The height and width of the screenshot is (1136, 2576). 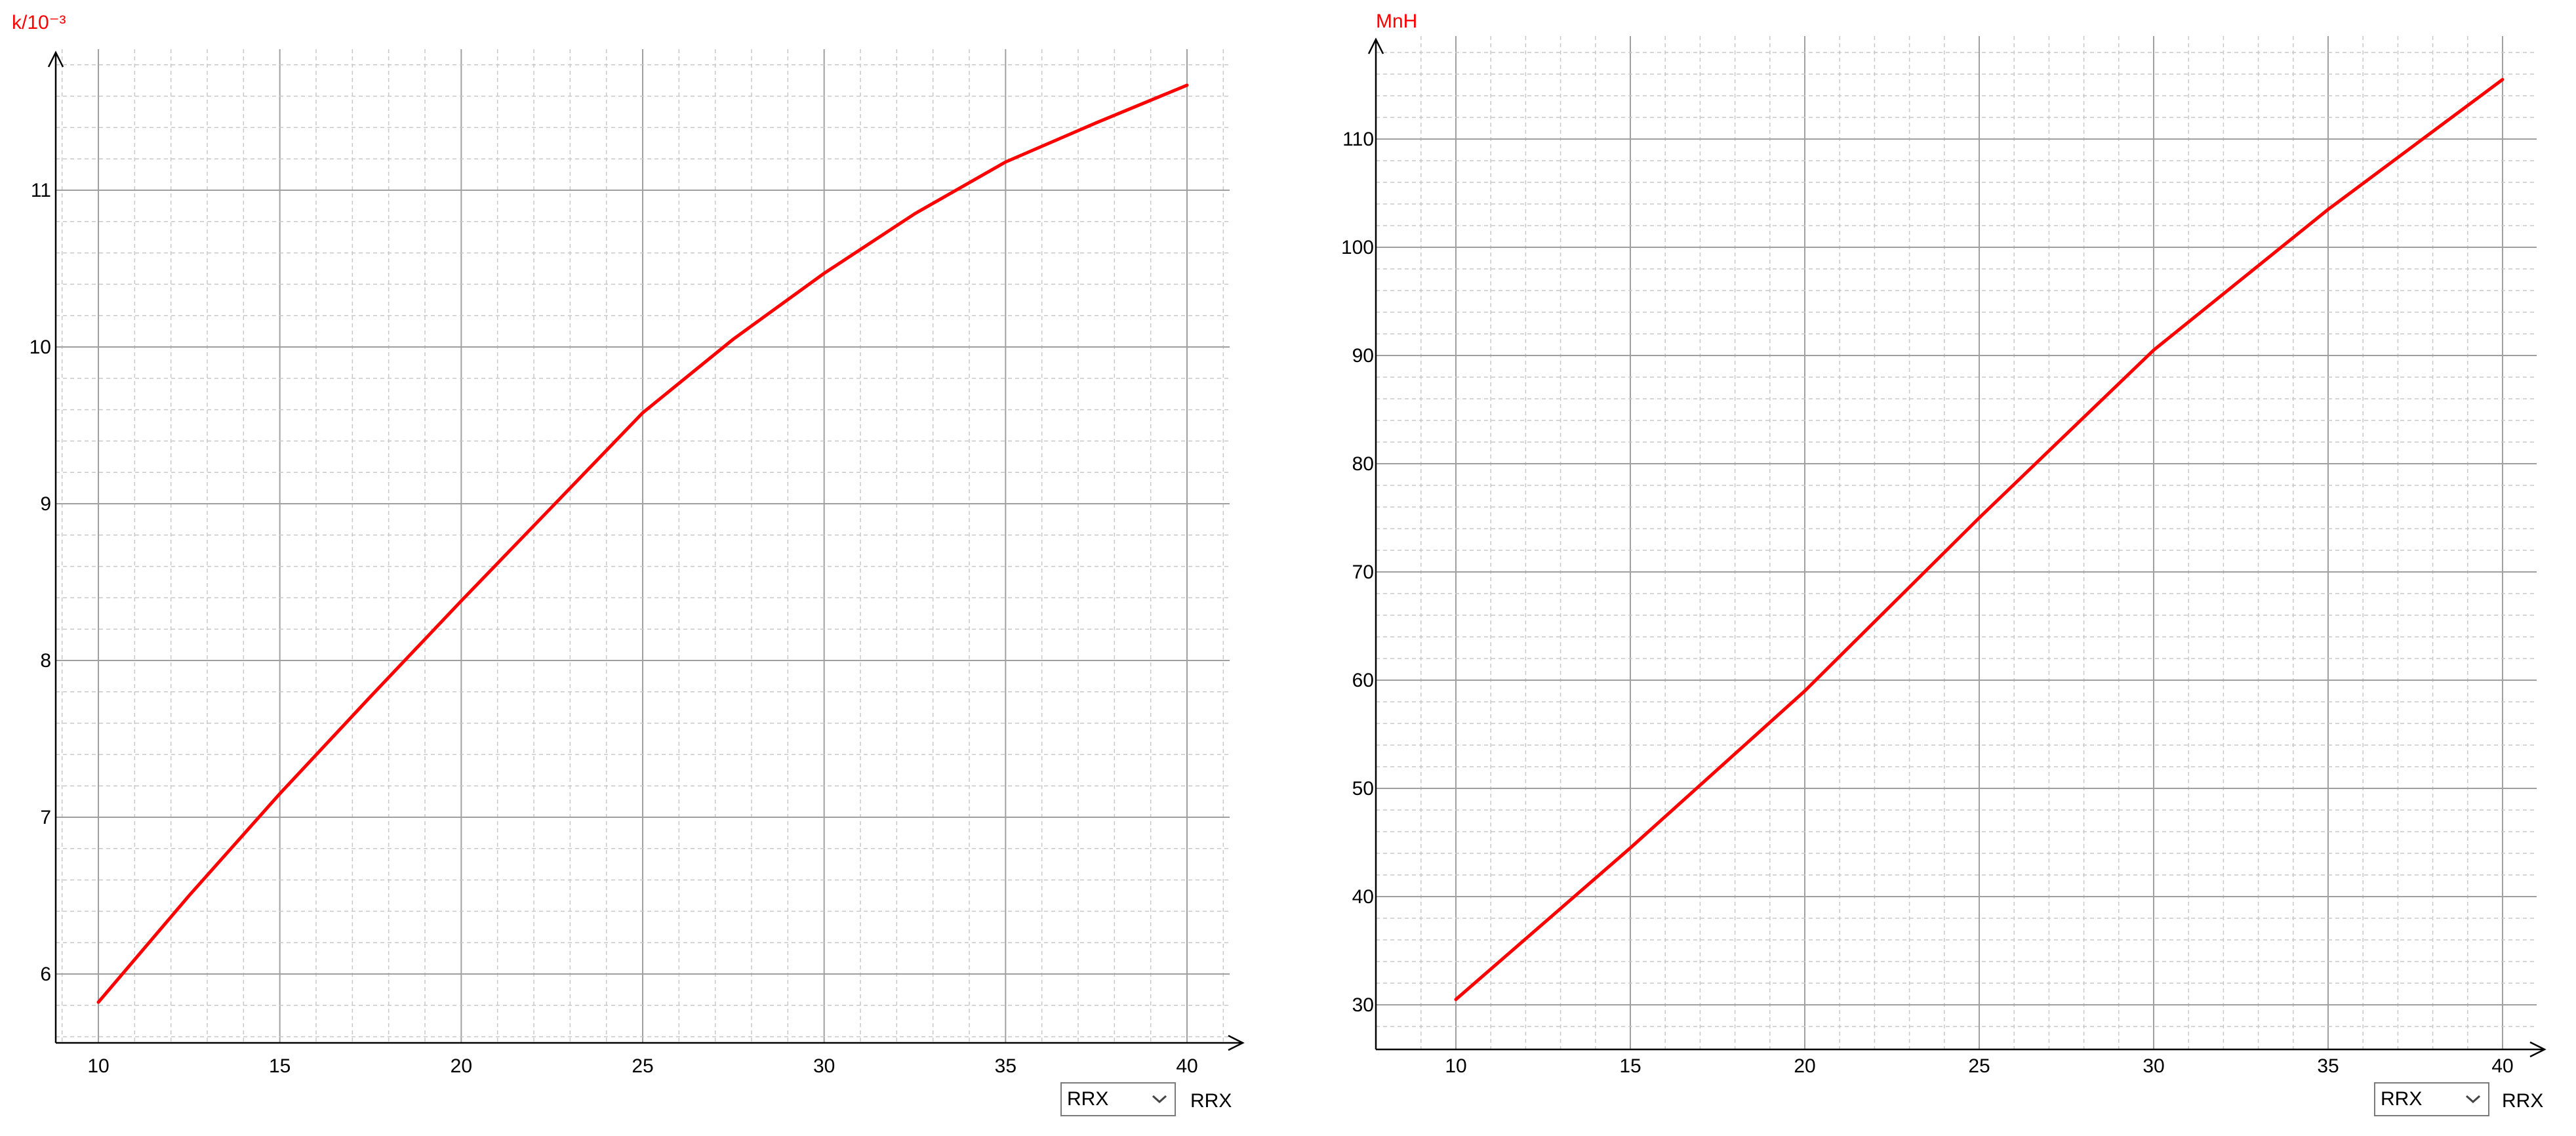 What do you see at coordinates (1358, 139) in the screenshot?
I see `y-tick-label: 110` at bounding box center [1358, 139].